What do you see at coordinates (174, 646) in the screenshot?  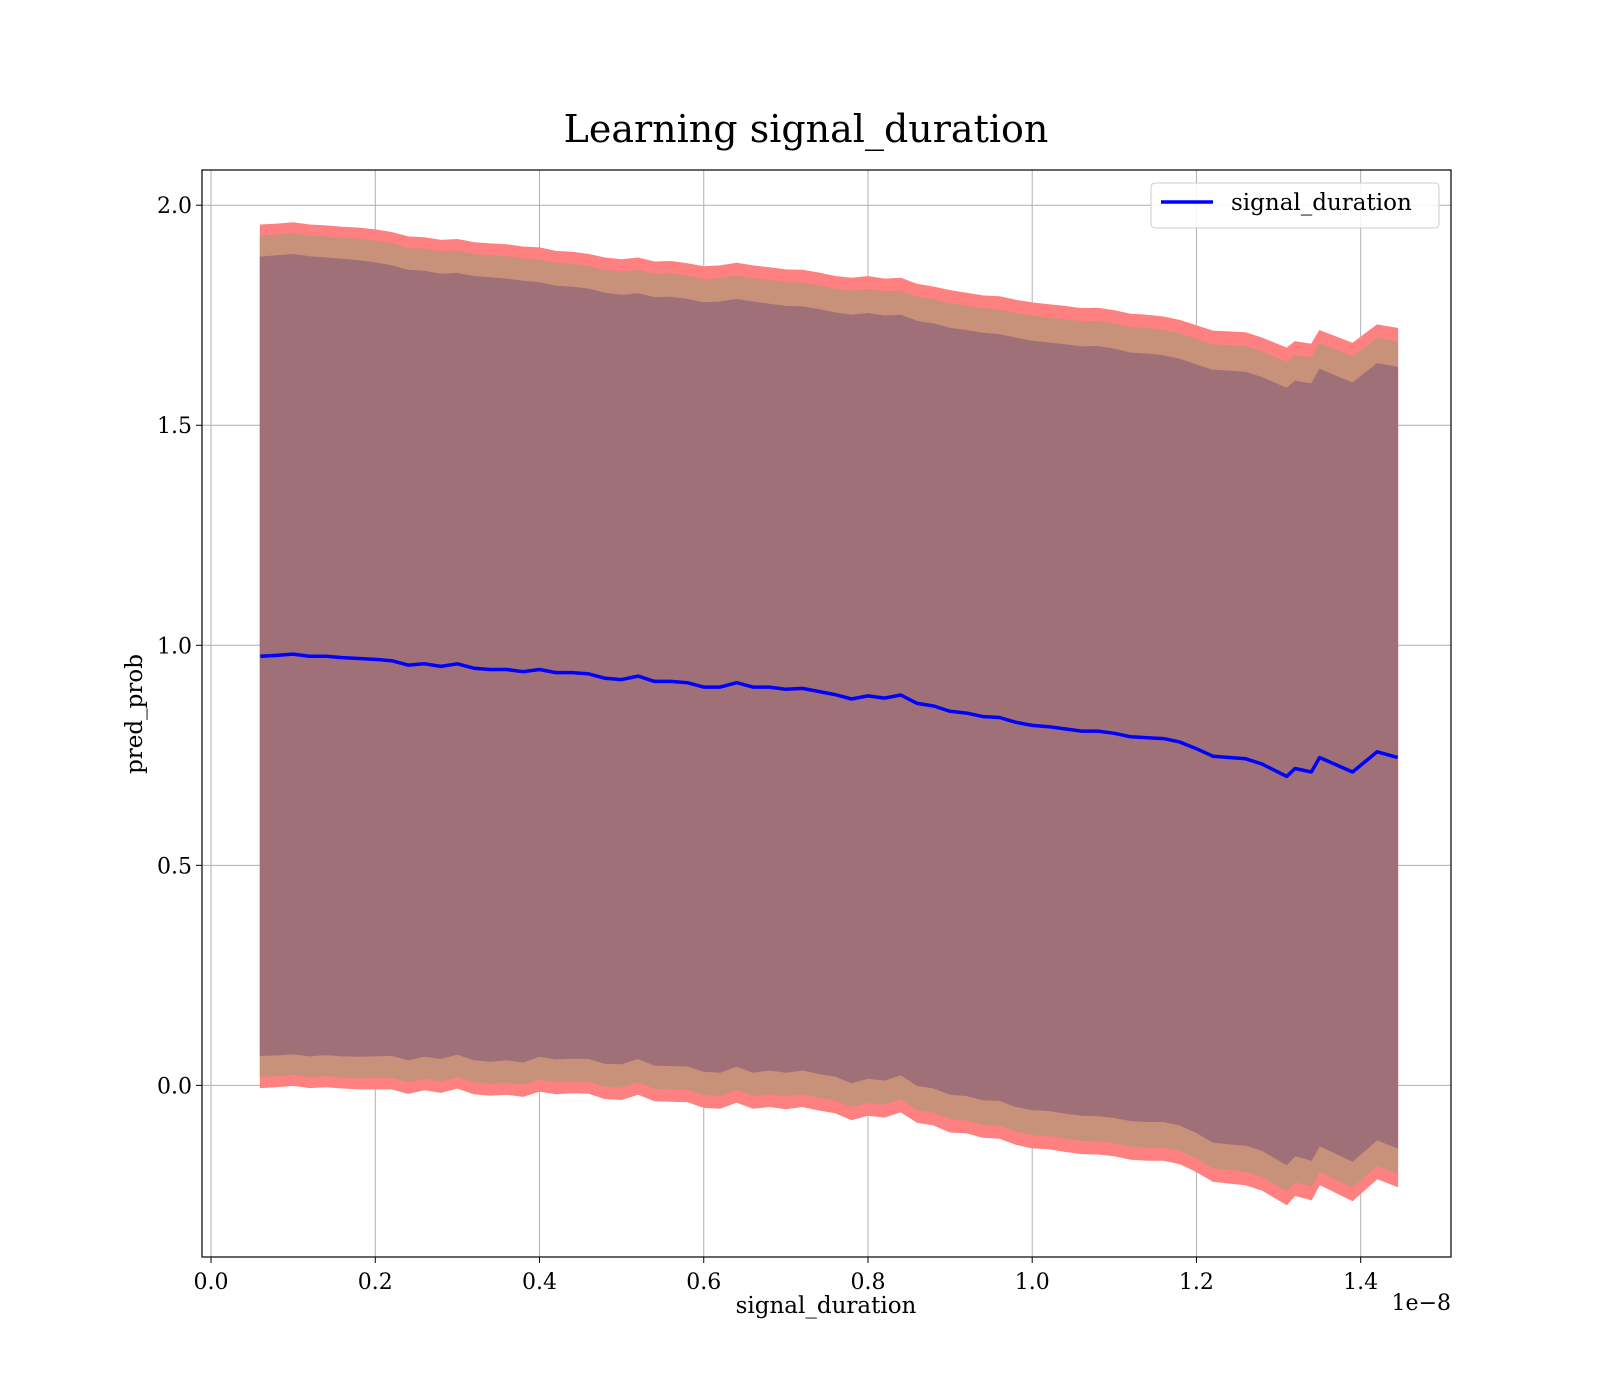 I see `y-tick-label: 1.0` at bounding box center [174, 646].